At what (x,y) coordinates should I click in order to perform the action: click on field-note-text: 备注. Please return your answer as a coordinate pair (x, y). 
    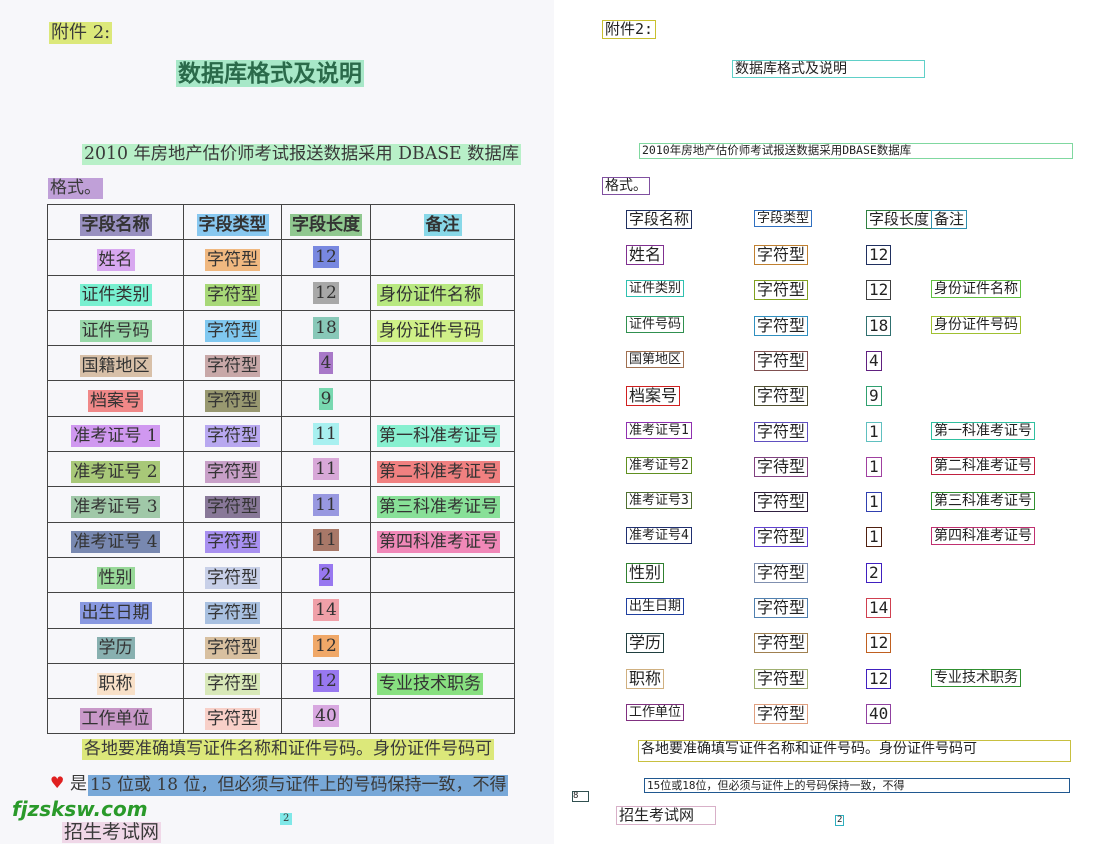
    Looking at the image, I should click on (442, 224).